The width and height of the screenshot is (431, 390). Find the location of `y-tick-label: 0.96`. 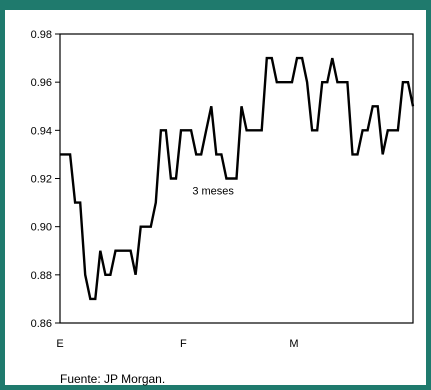

y-tick-label: 0.96 is located at coordinates (41, 83).